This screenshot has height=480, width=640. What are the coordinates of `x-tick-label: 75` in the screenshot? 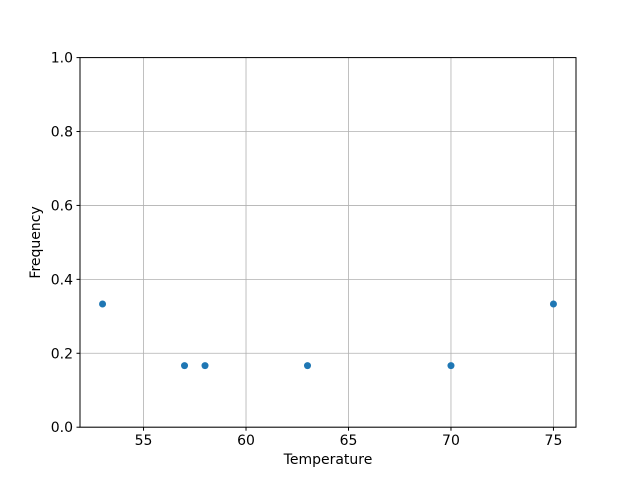 It's located at (554, 441).